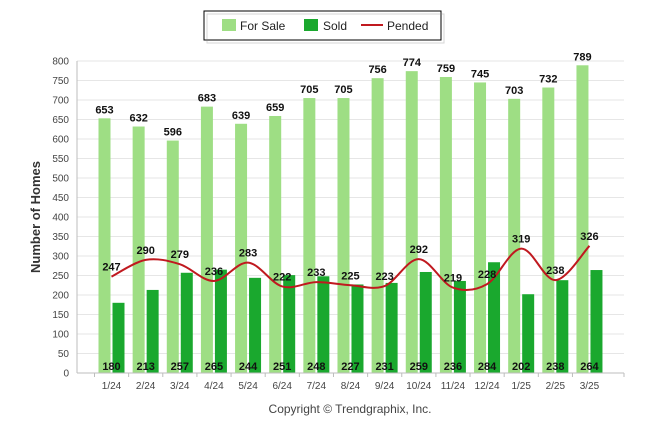 This screenshot has width=646, height=434. I want to click on pended-line, so click(351, 268).